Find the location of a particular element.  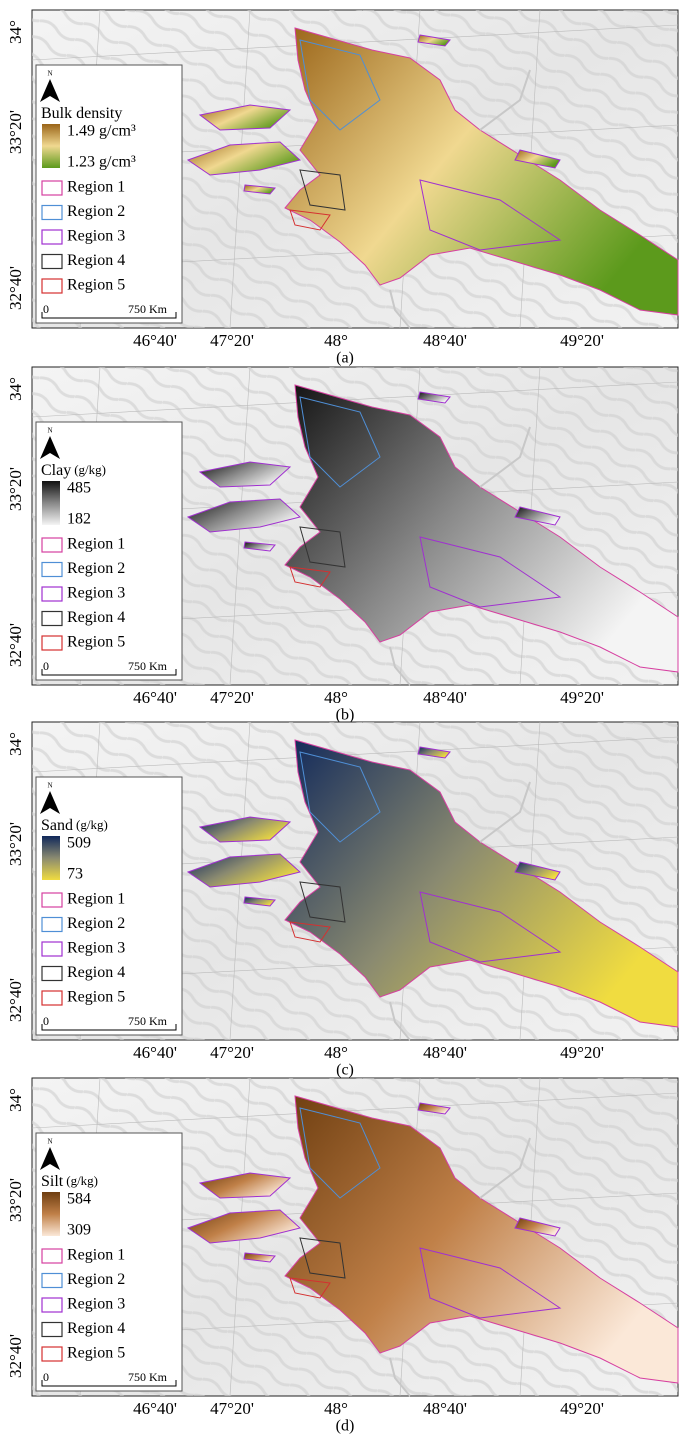

legend-title-text: Sand is located at coordinates (57, 825).